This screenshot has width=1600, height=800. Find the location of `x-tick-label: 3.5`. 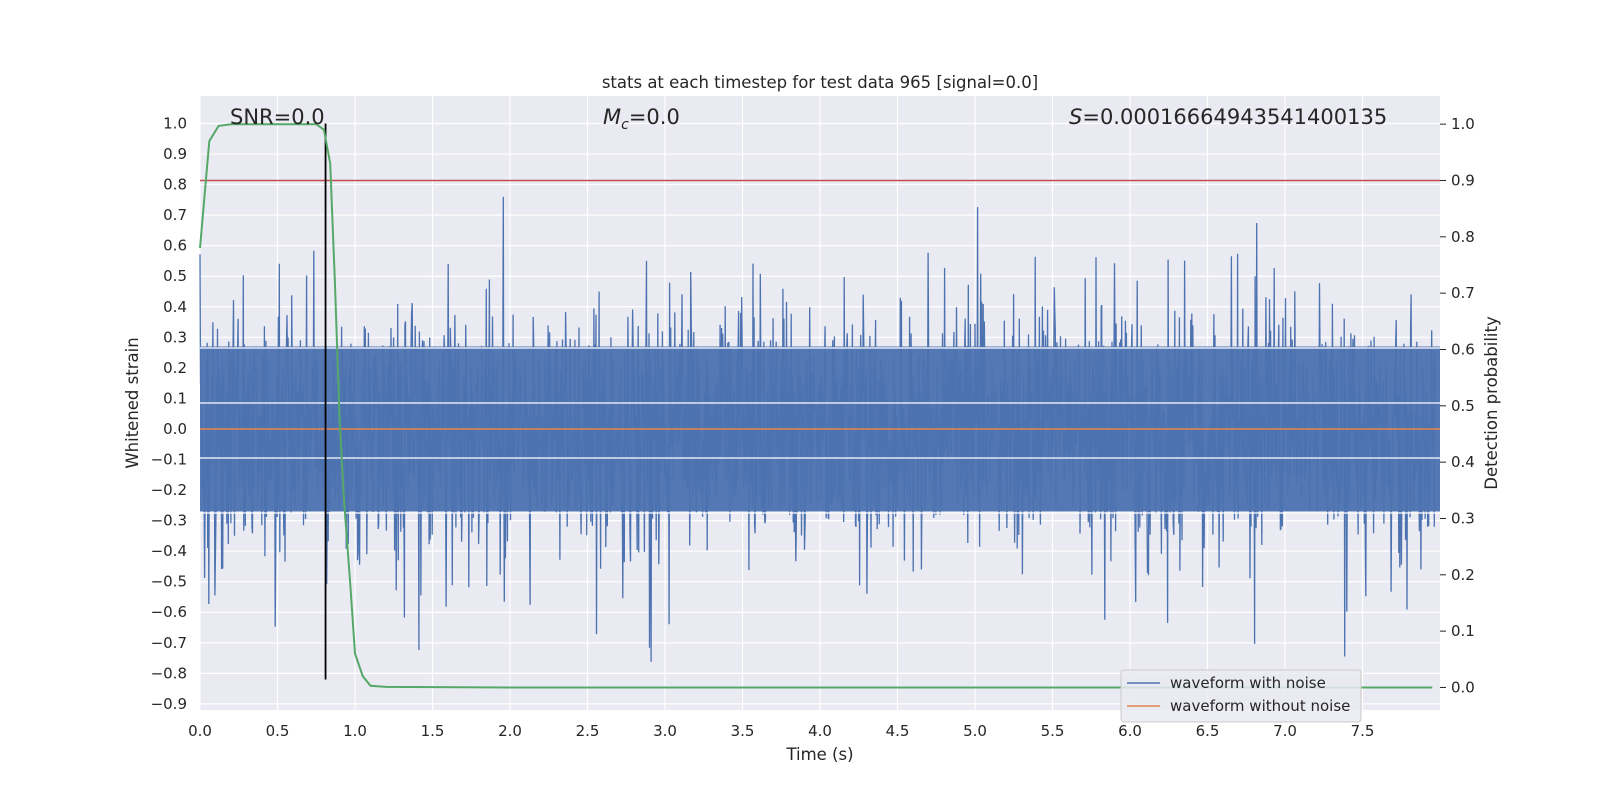

x-tick-label: 3.5 is located at coordinates (743, 731).